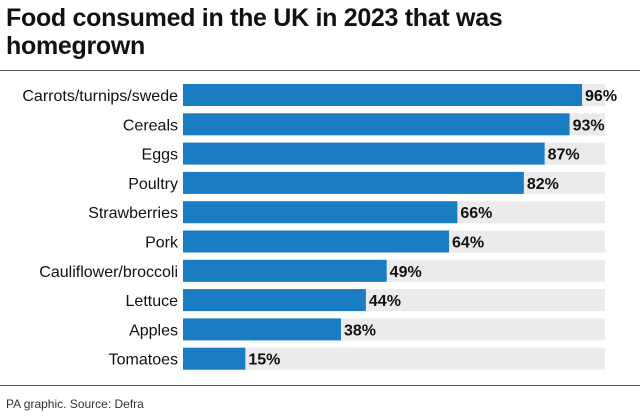 This screenshot has width=640, height=417. What do you see at coordinates (320, 385) in the screenshot?
I see `bottom-rule` at bounding box center [320, 385].